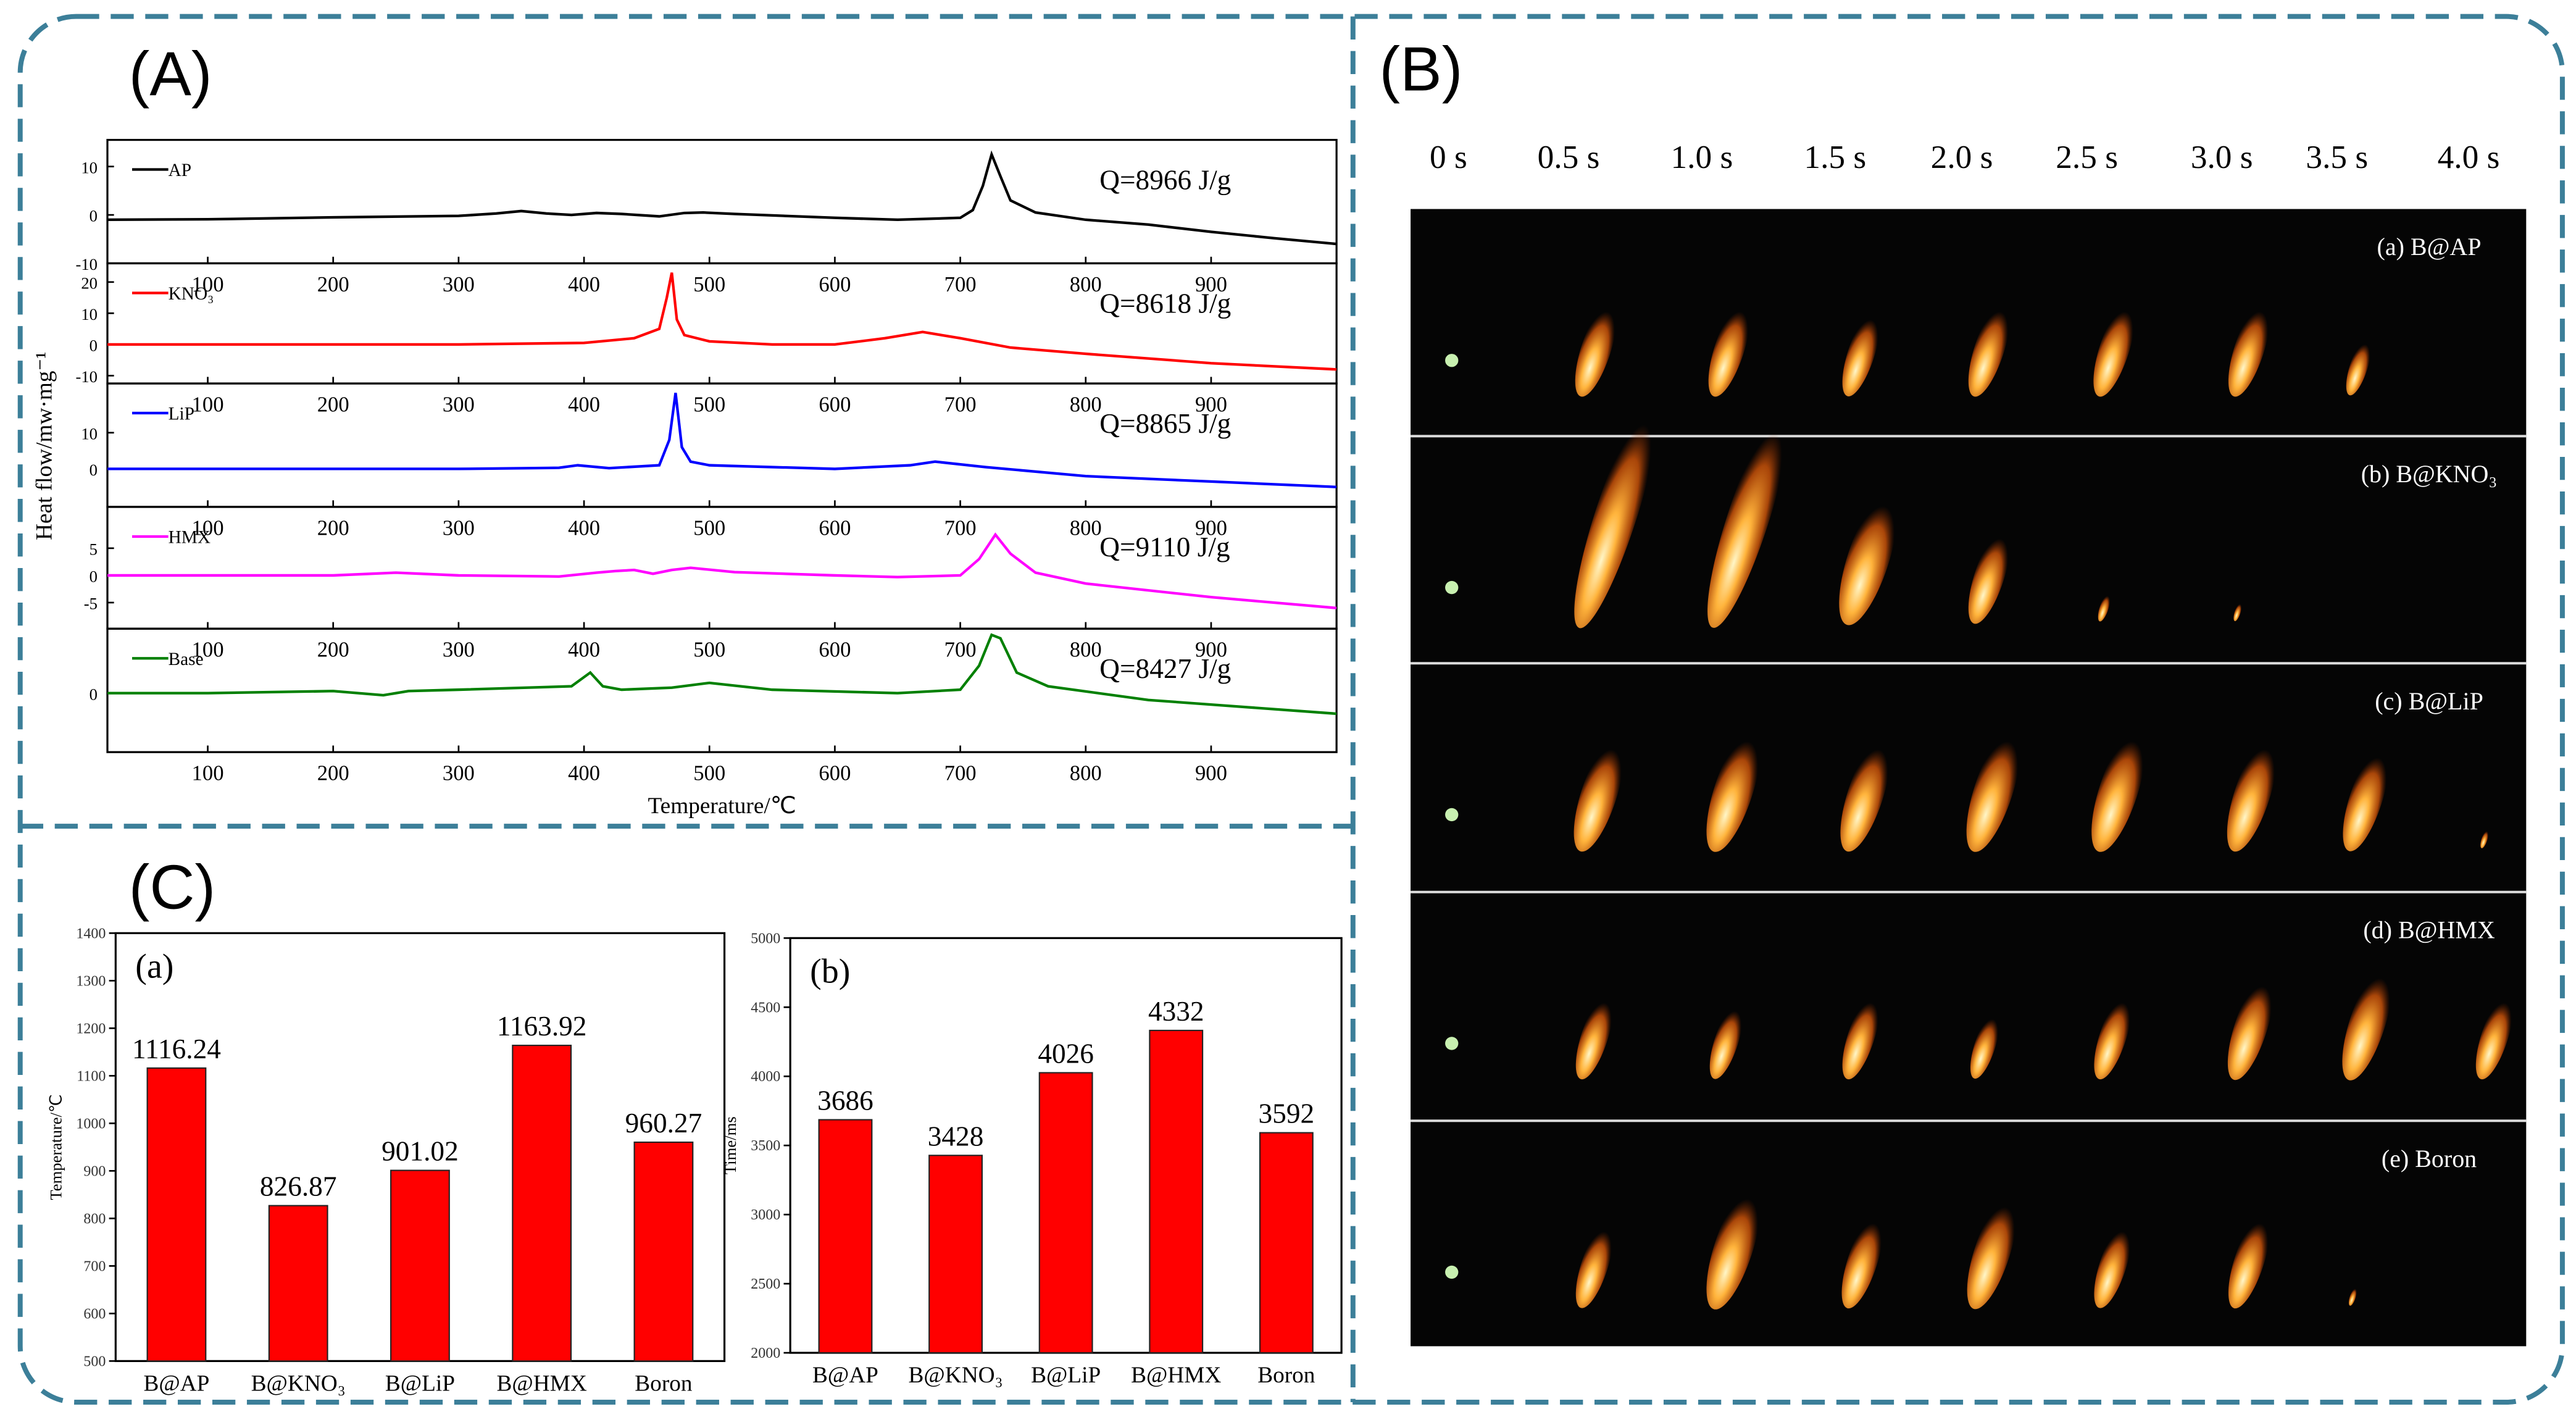 The width and height of the screenshot is (2576, 1417). What do you see at coordinates (835, 773) in the screenshot?
I see `x-tick-label: 600` at bounding box center [835, 773].